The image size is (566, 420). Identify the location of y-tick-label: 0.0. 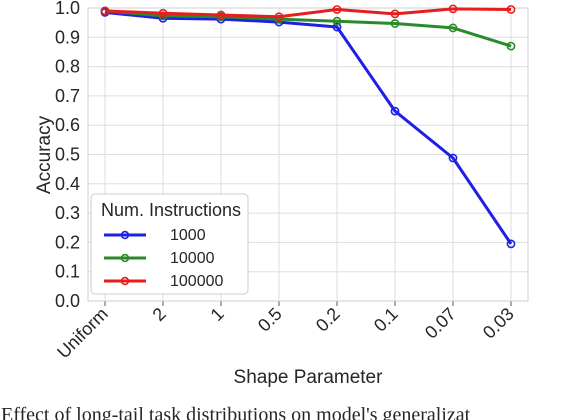
(67, 301).